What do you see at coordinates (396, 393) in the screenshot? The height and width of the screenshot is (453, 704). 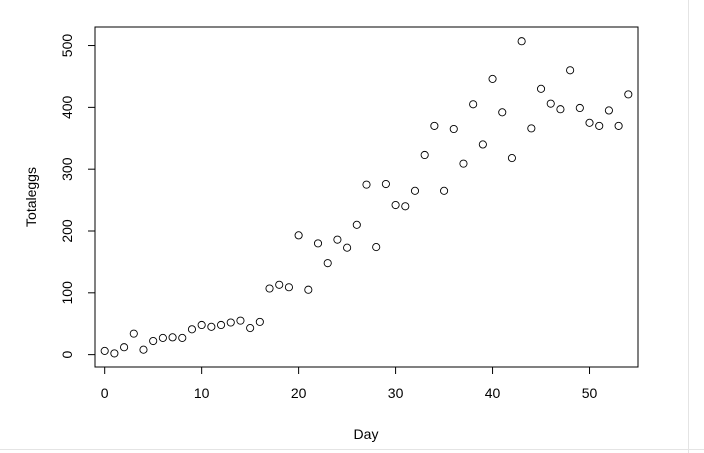 I see `x-tick-label: 30` at bounding box center [396, 393].